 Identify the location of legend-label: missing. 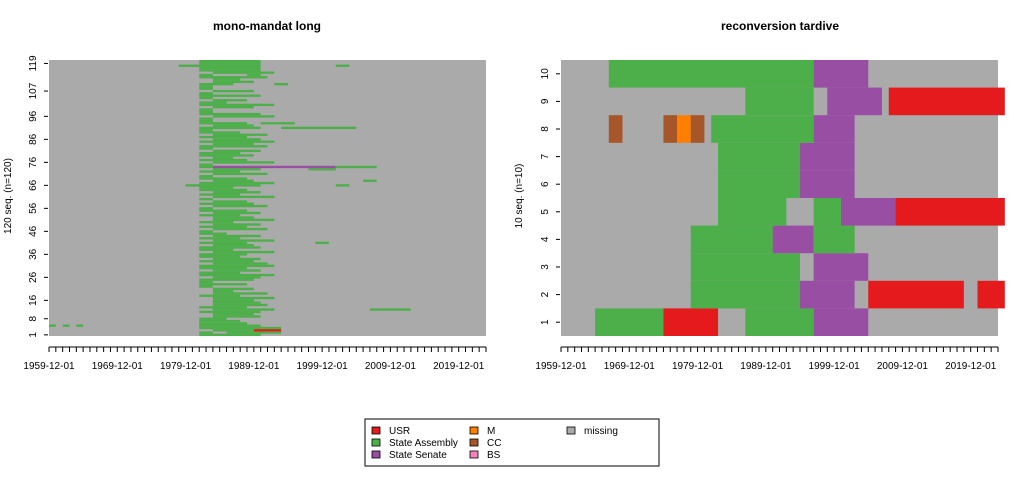
(601, 431).